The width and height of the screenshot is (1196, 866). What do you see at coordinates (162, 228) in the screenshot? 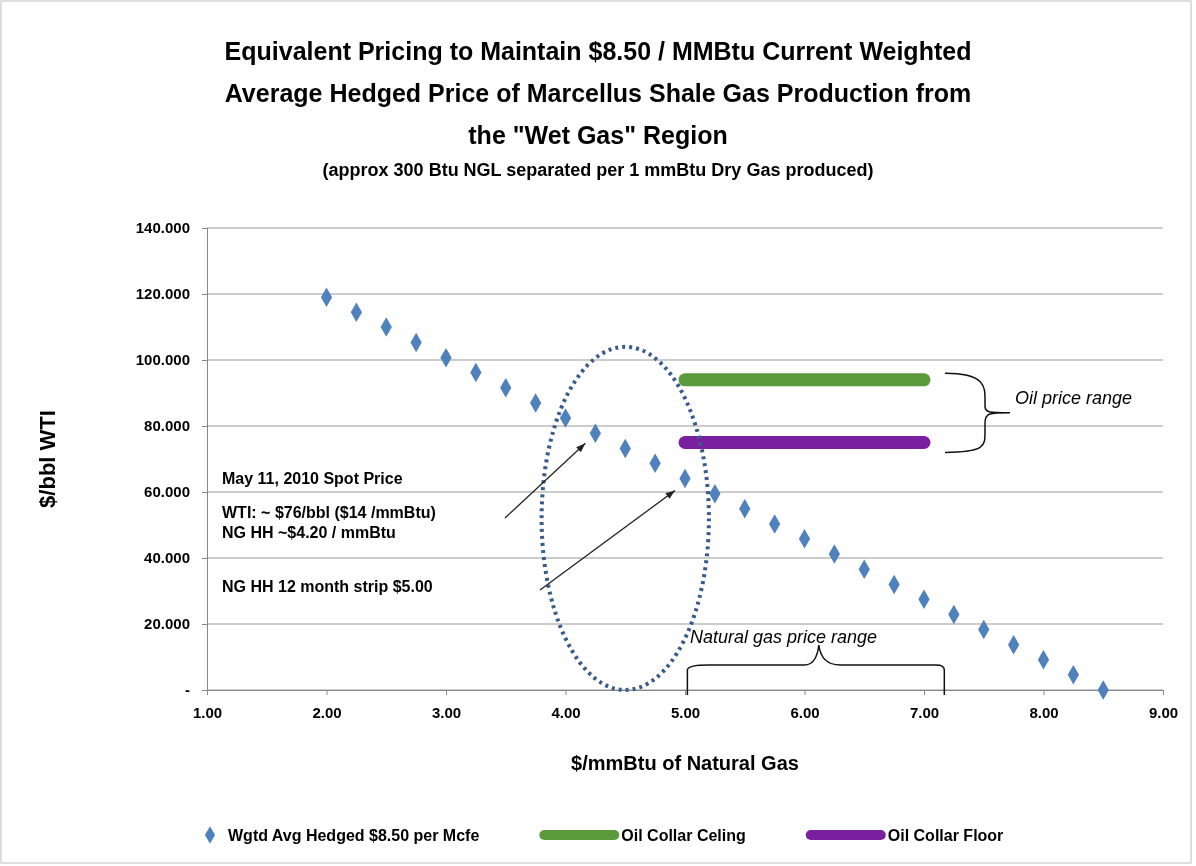
I see `y-tick-label: 140.000` at bounding box center [162, 228].